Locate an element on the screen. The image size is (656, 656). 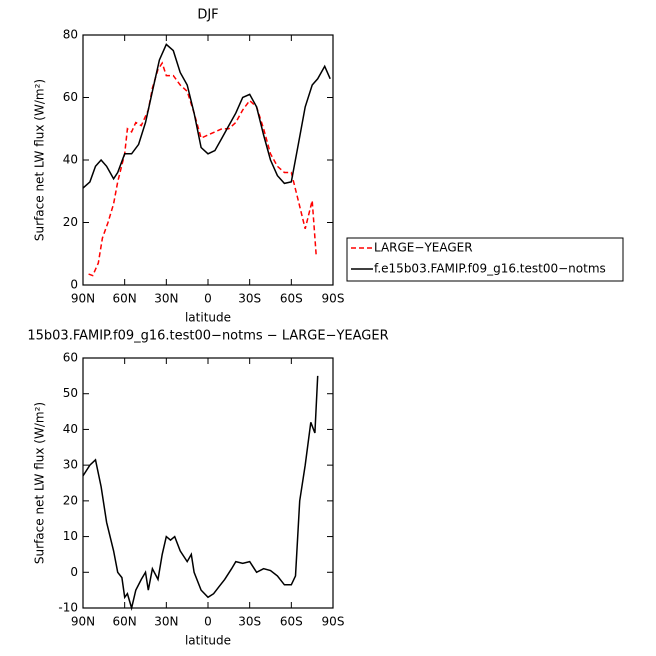
y-tick-label: 30 is located at coordinates (70, 465).